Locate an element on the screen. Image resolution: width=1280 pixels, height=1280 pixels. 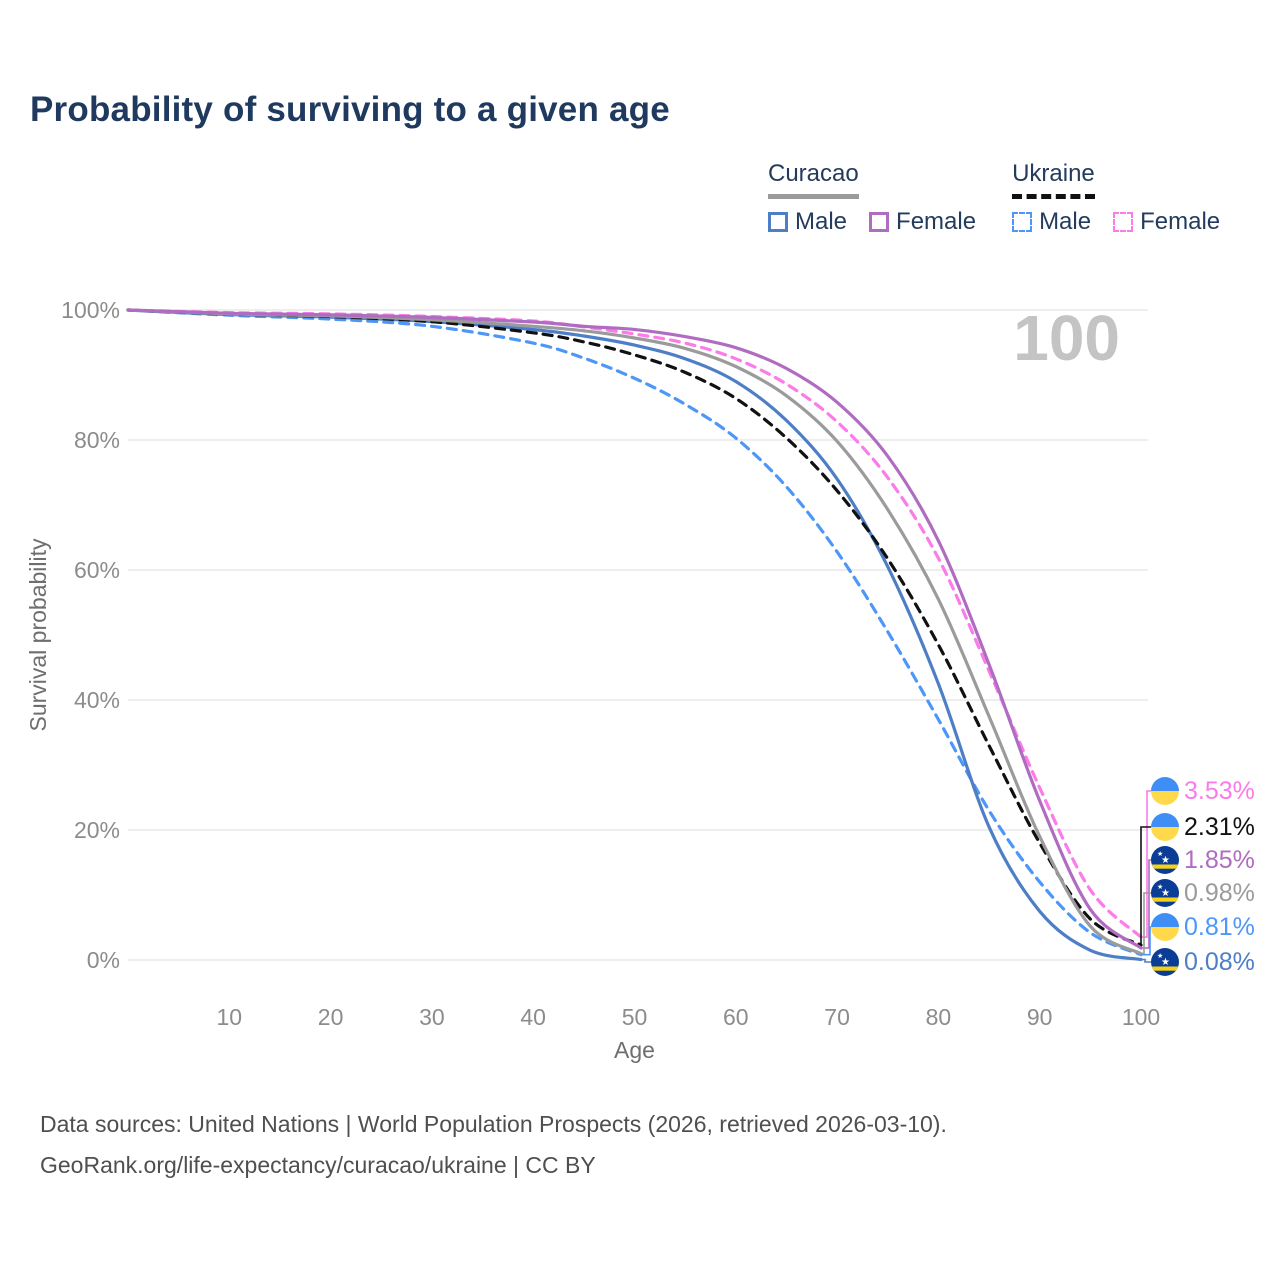
chart-legend: Curacao Male Female Ukraine Male Female is located at coordinates (994, 198).